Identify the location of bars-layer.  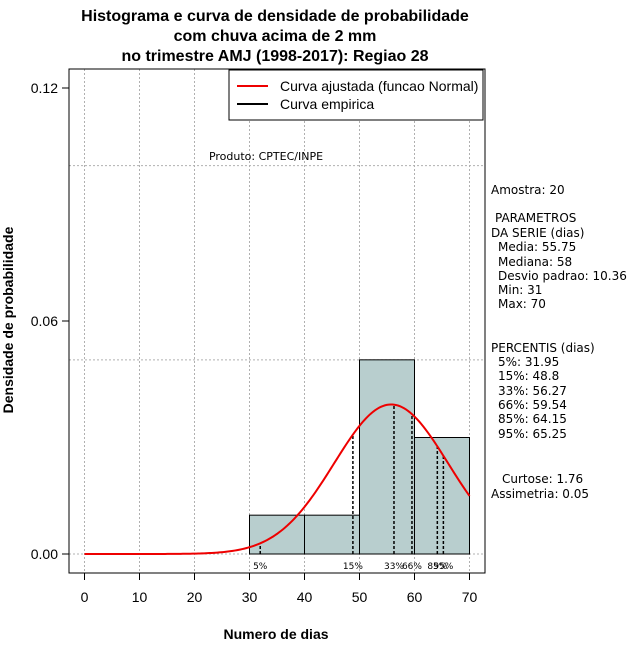
(359, 457).